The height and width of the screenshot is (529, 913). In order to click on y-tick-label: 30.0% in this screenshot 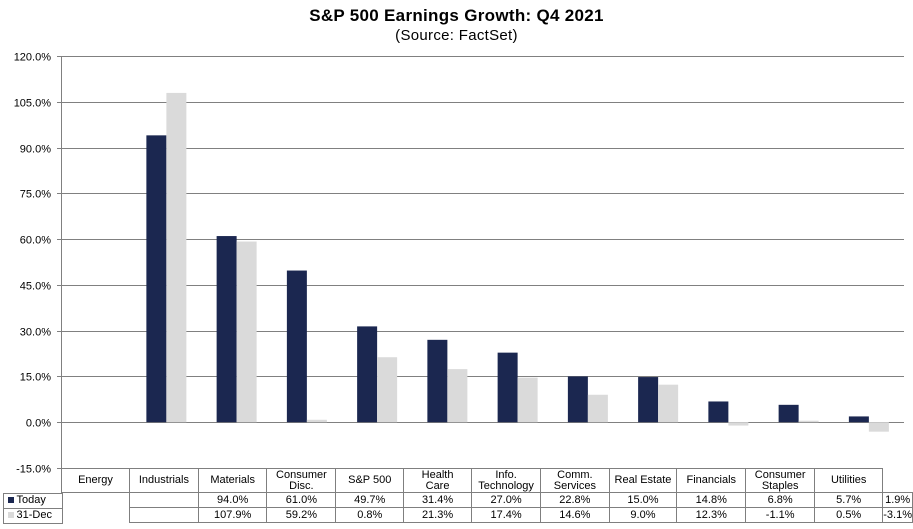, I will do `click(35, 333)`.